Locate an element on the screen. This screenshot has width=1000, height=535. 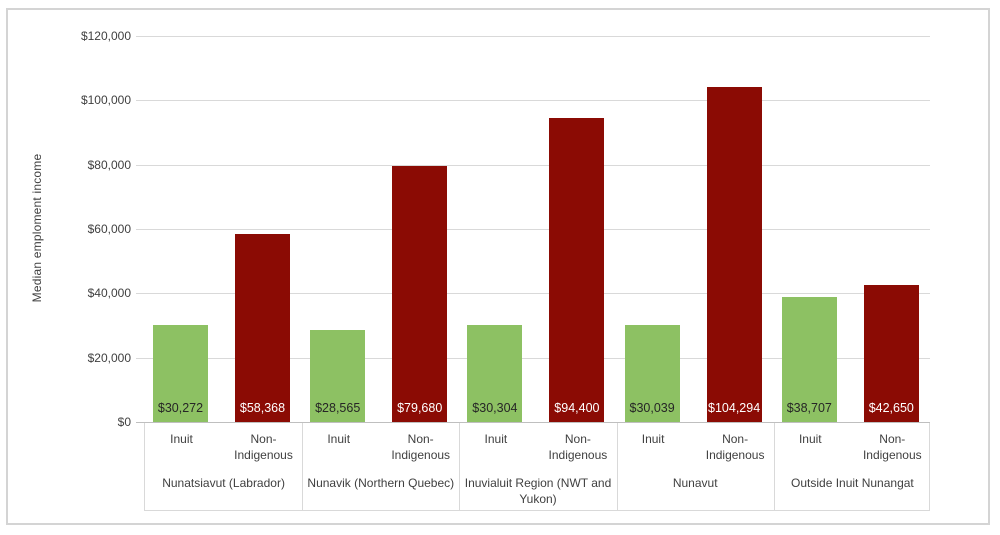
y-tick-label: $100,000 is located at coordinates (105, 100).